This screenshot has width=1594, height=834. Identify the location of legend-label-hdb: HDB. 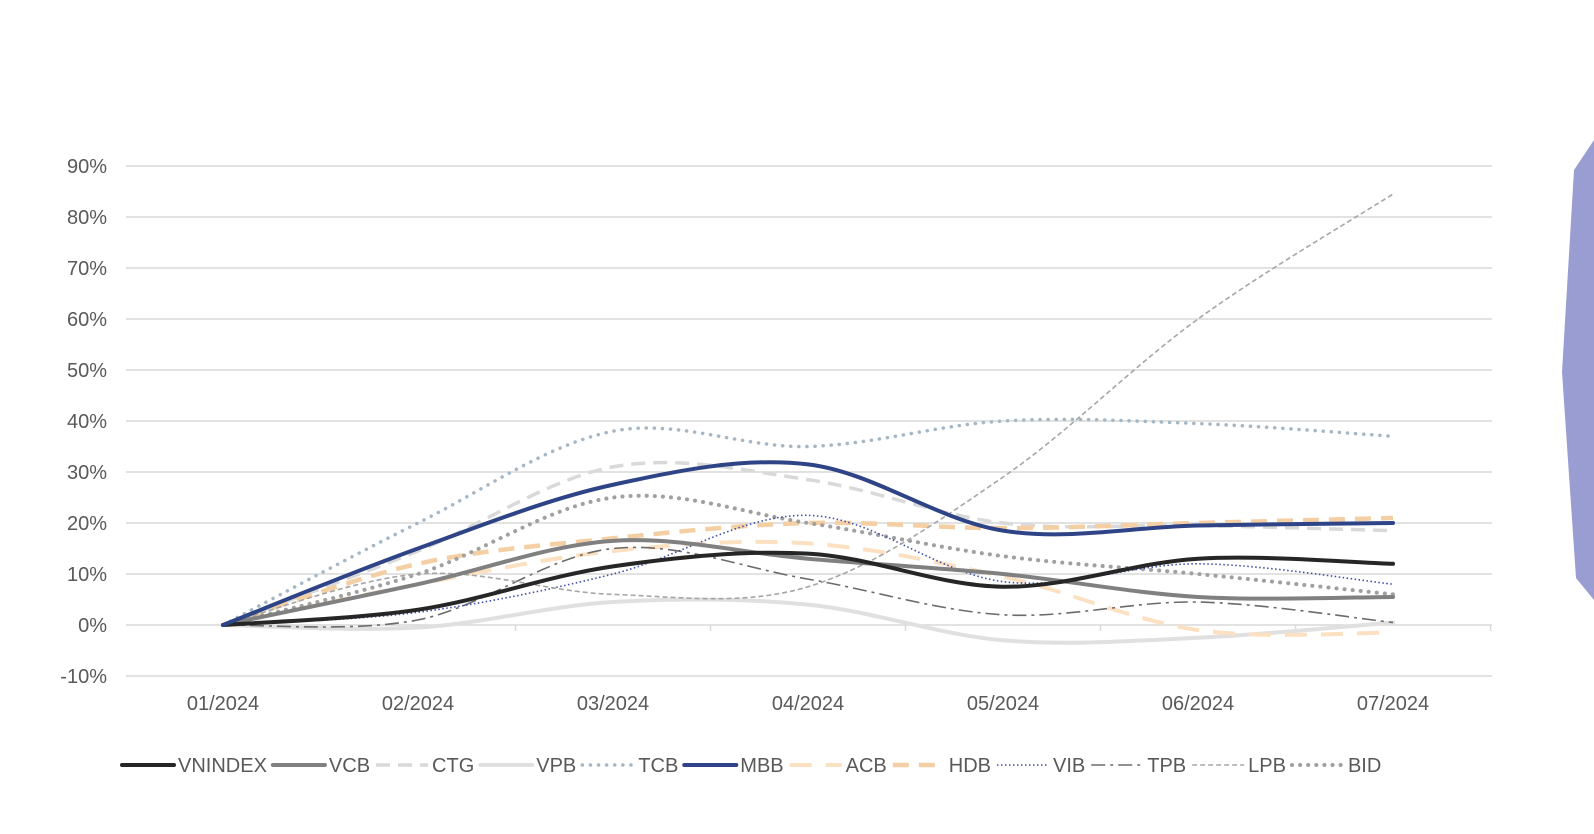
(970, 766).